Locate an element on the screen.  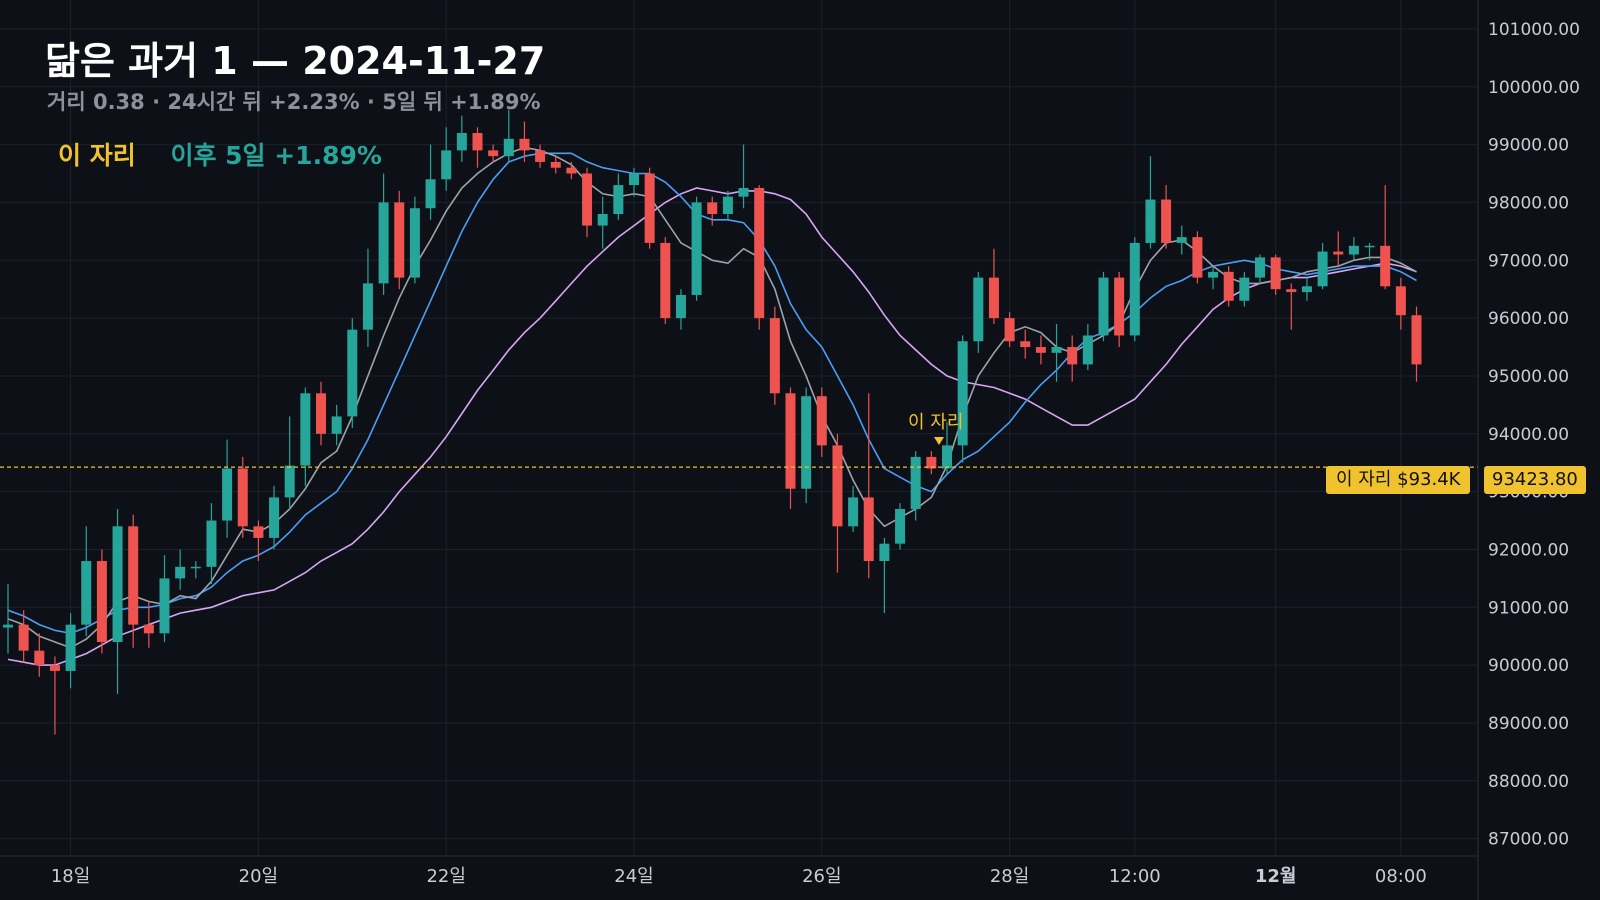
y-tick-label: 94000.00 is located at coordinates (1528, 435).